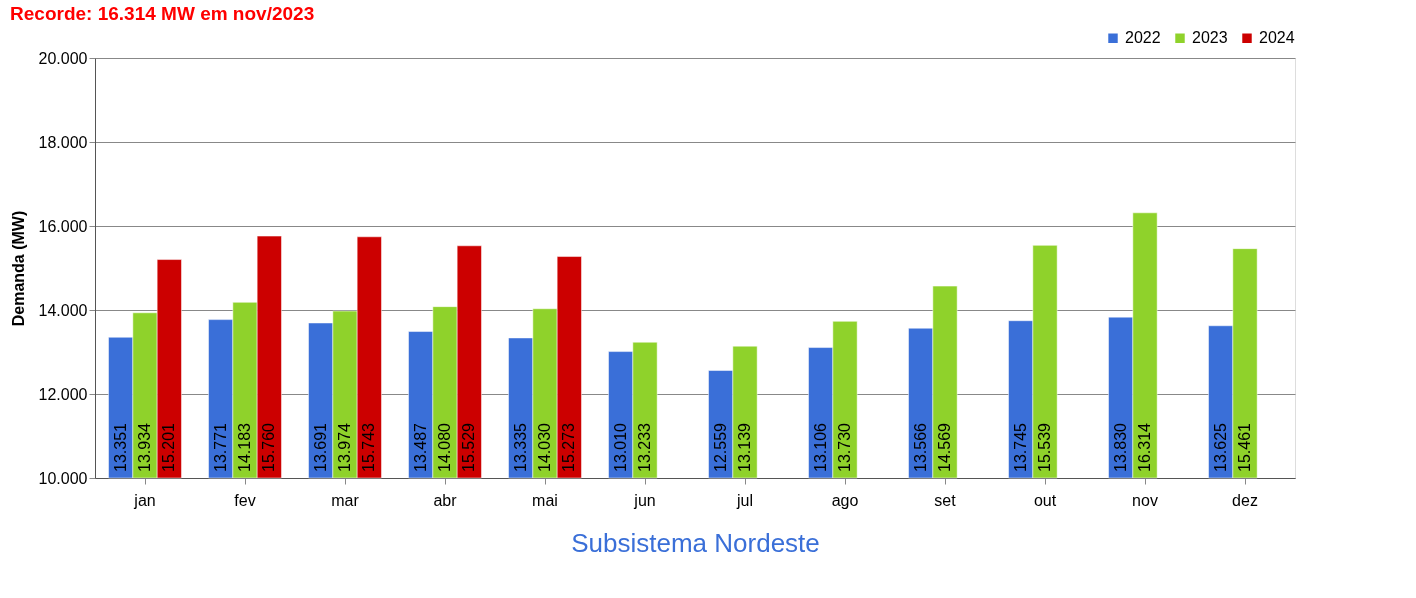 The width and height of the screenshot is (1416, 598). I want to click on data-label: 13.010, so click(620, 447).